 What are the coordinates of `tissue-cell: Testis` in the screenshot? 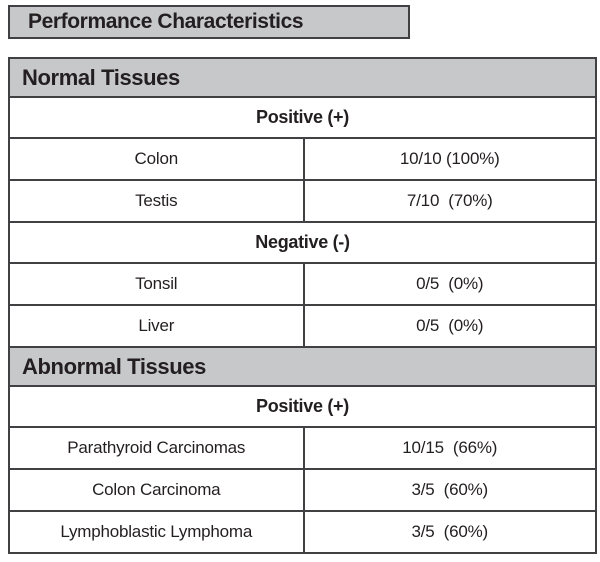 It's located at (157, 201).